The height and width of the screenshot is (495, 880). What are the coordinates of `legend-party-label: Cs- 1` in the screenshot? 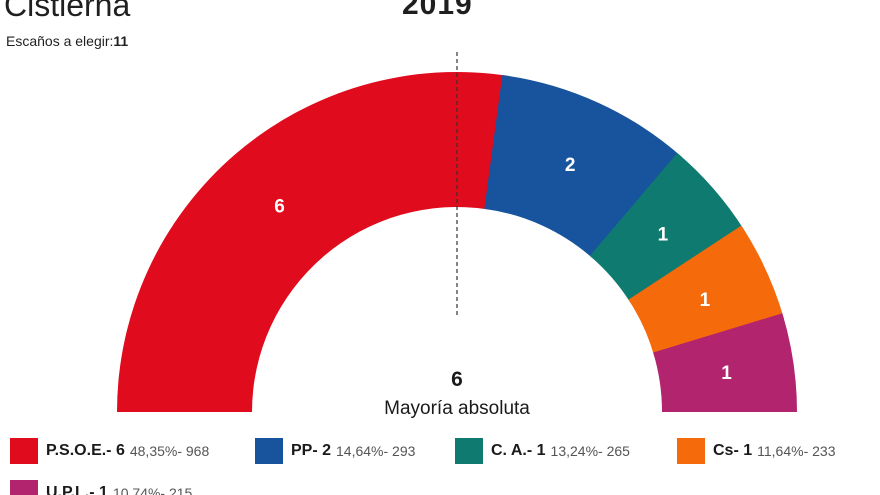 It's located at (733, 450).